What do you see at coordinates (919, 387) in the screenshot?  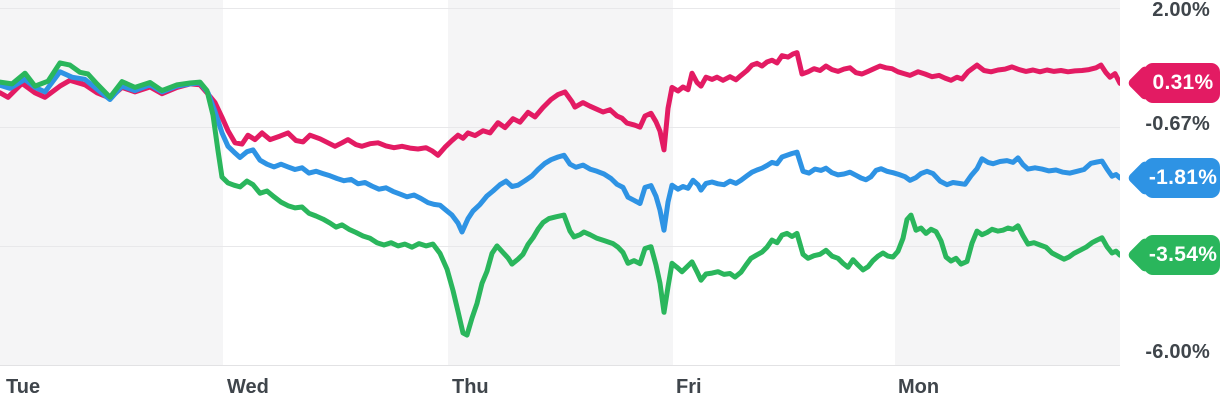 I see `x-tick-mon: Mon` at bounding box center [919, 387].